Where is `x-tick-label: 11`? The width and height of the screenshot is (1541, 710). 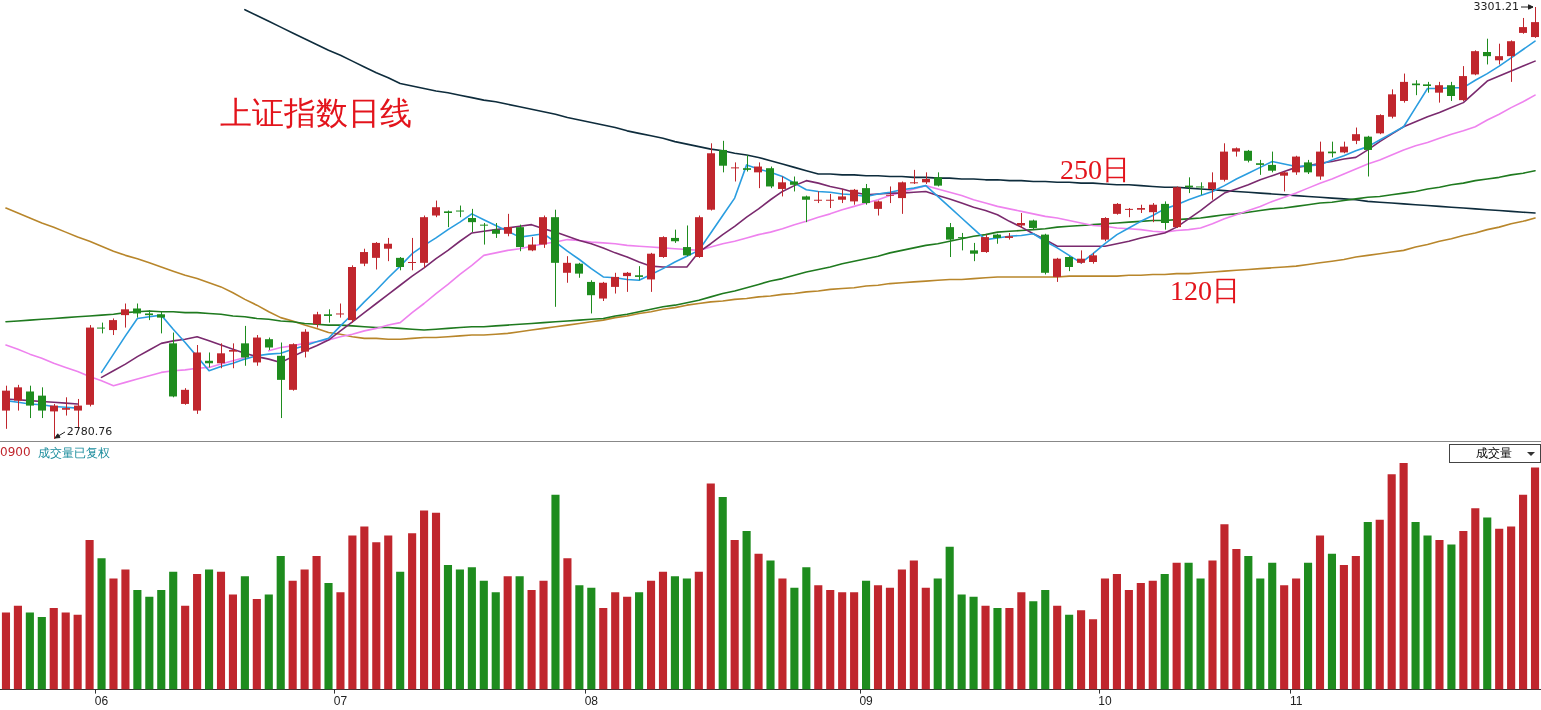 x-tick-label: 11 is located at coordinates (1296, 701).